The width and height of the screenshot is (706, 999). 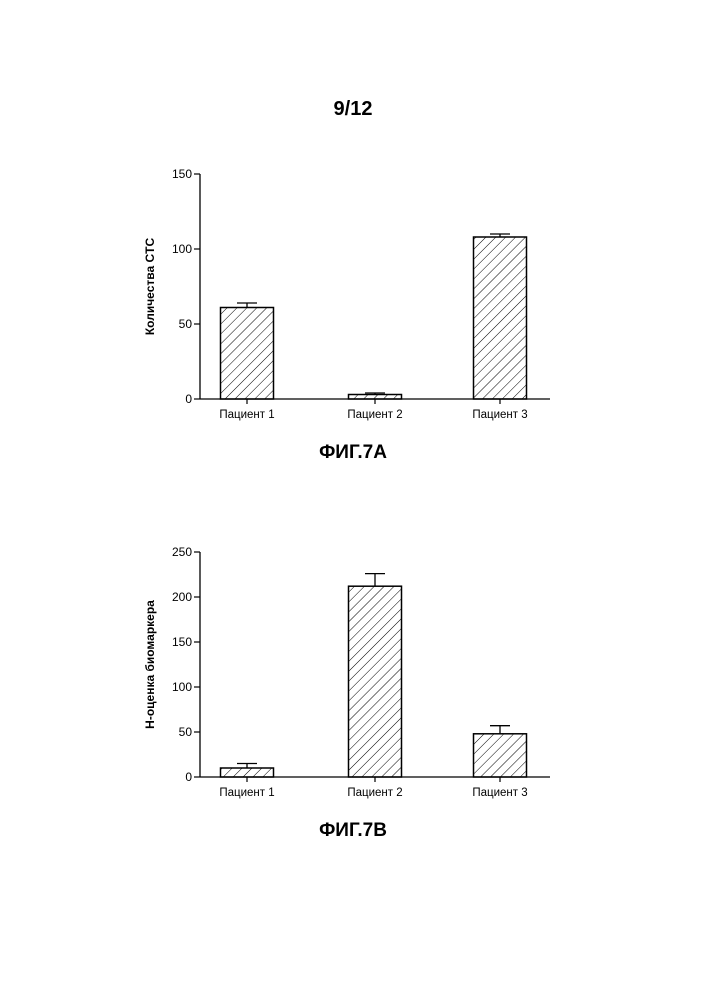 I want to click on y-axis-label: Н-оценка биомаркера, so click(x=150, y=664).